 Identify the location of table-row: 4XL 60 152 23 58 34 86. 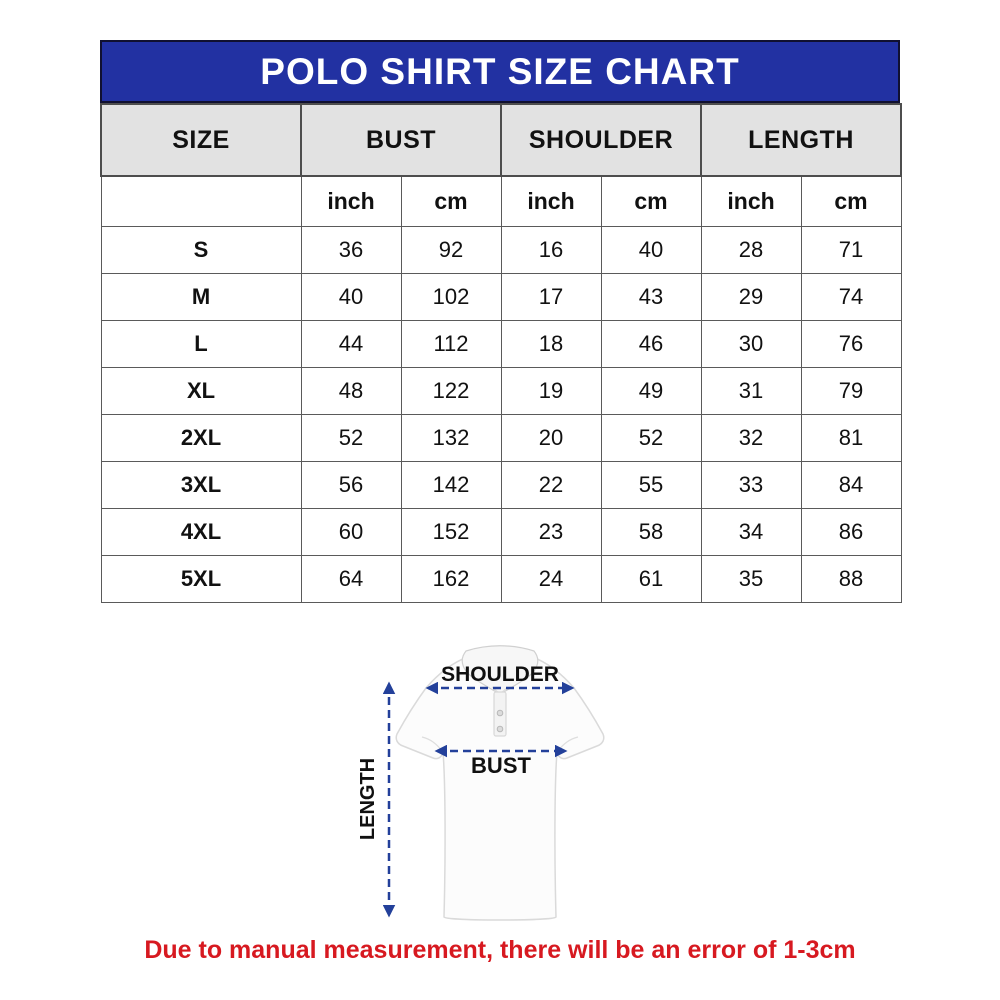
(501, 531).